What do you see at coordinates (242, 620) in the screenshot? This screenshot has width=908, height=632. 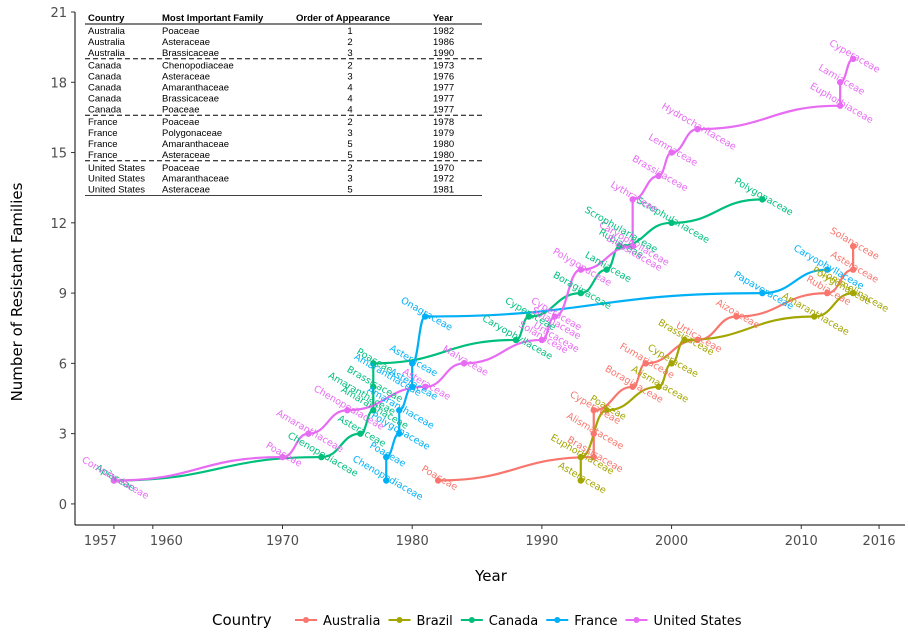 I see `legend-title: Country` at bounding box center [242, 620].